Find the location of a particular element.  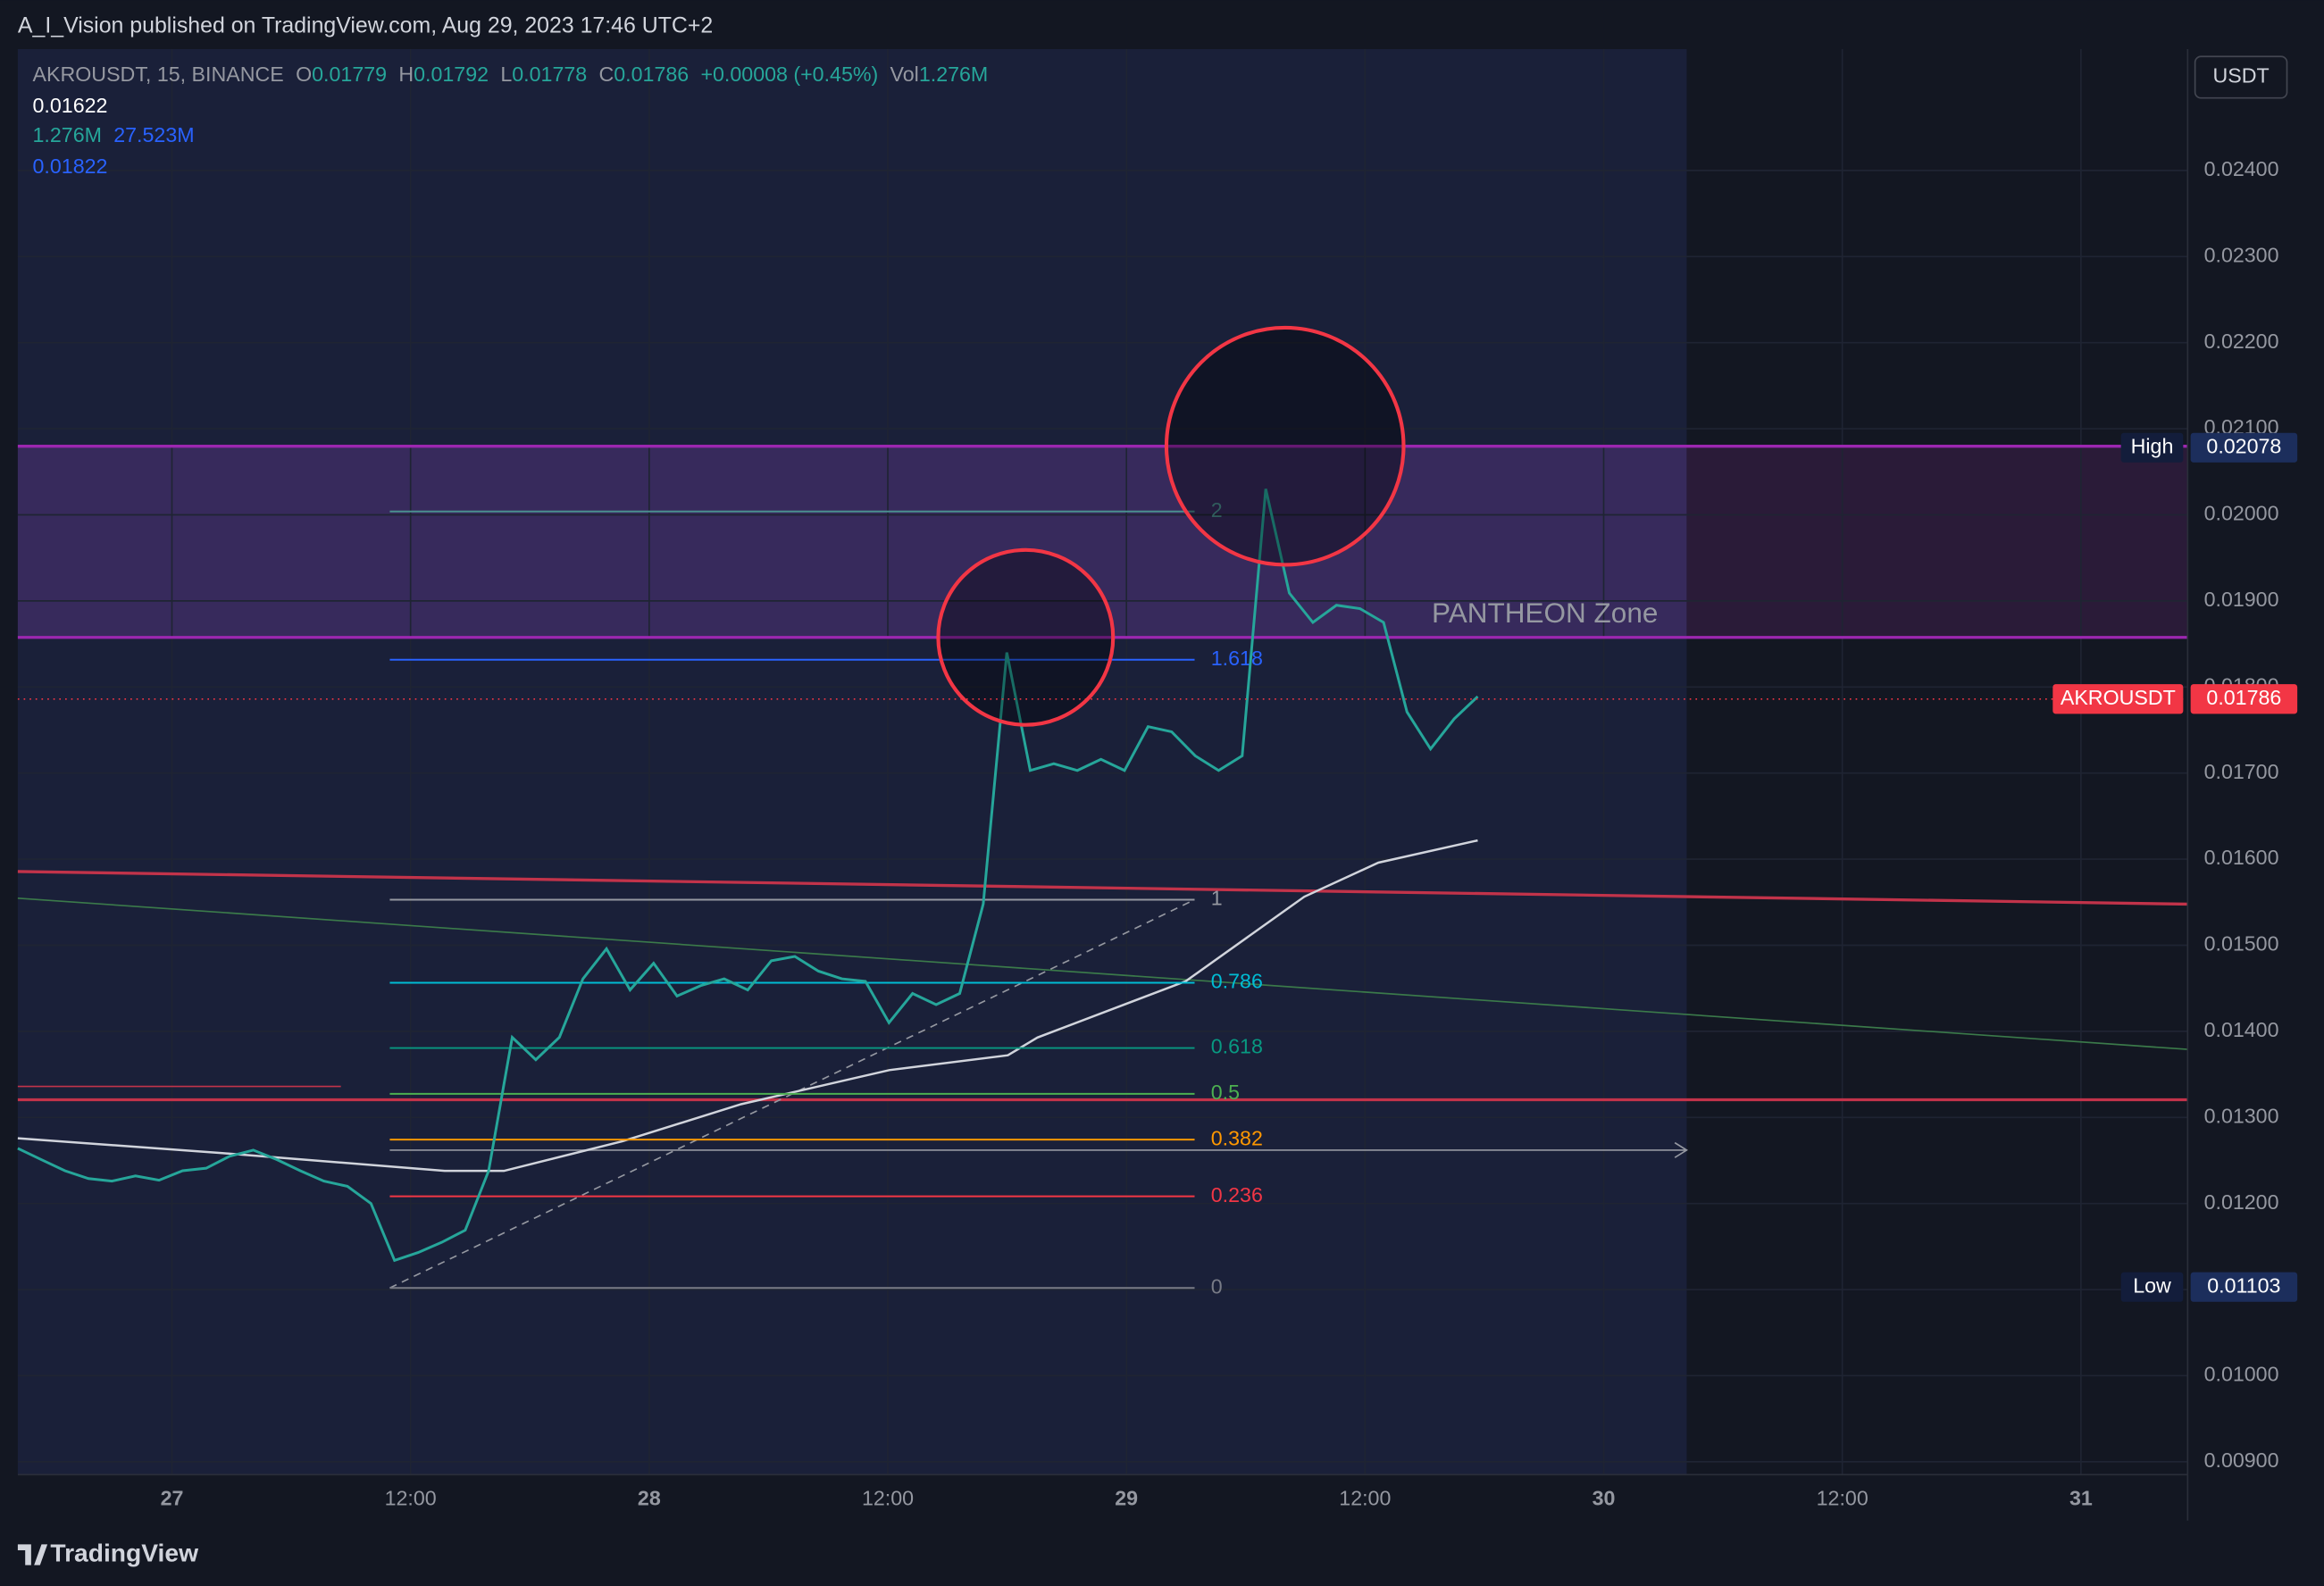

y-tick-label: 0.01000 is located at coordinates (2241, 1375).